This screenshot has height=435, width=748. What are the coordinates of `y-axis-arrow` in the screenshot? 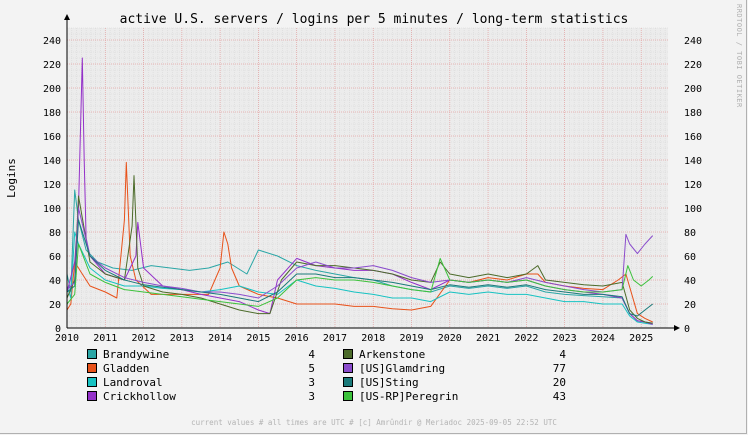 It's located at (67, 17).